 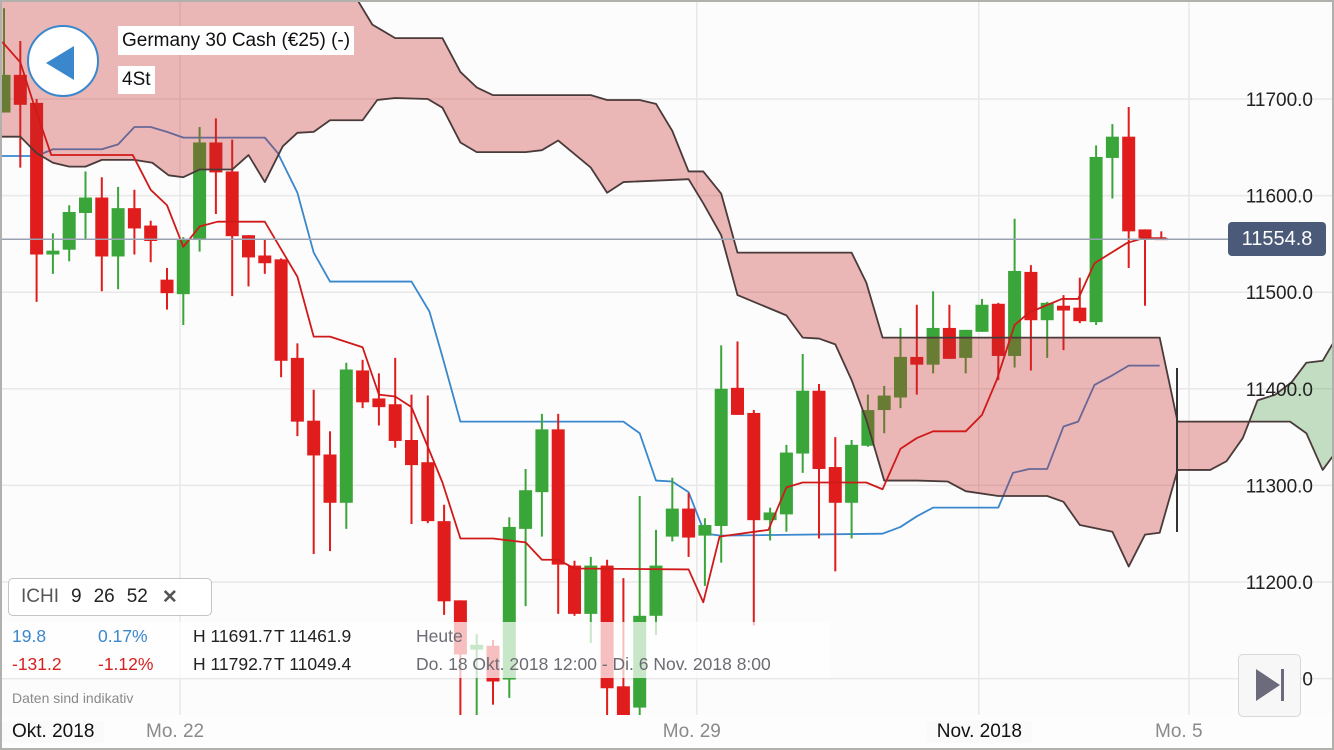 What do you see at coordinates (1279, 293) in the screenshot?
I see `price-tick-label: 11500.0` at bounding box center [1279, 293].